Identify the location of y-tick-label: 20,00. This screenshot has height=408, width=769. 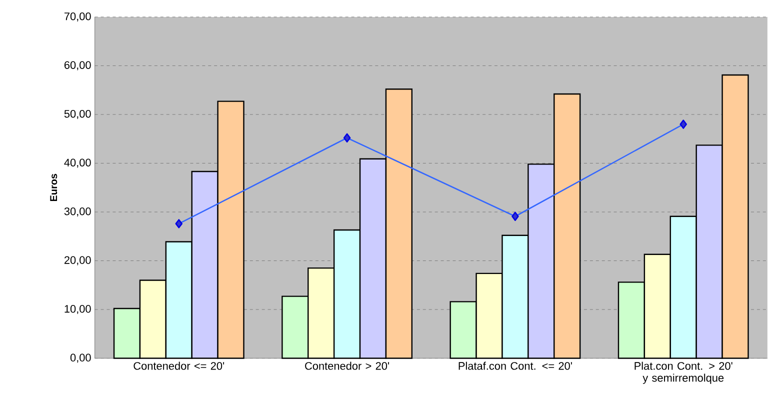
(77, 261).